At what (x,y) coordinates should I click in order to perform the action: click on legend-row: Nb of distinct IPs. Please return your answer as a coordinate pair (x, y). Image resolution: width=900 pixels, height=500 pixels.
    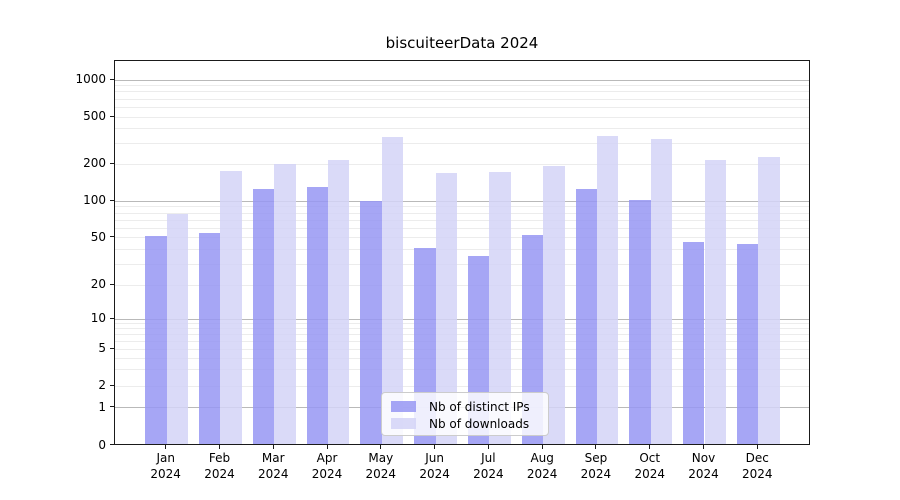
    Looking at the image, I should click on (465, 406).